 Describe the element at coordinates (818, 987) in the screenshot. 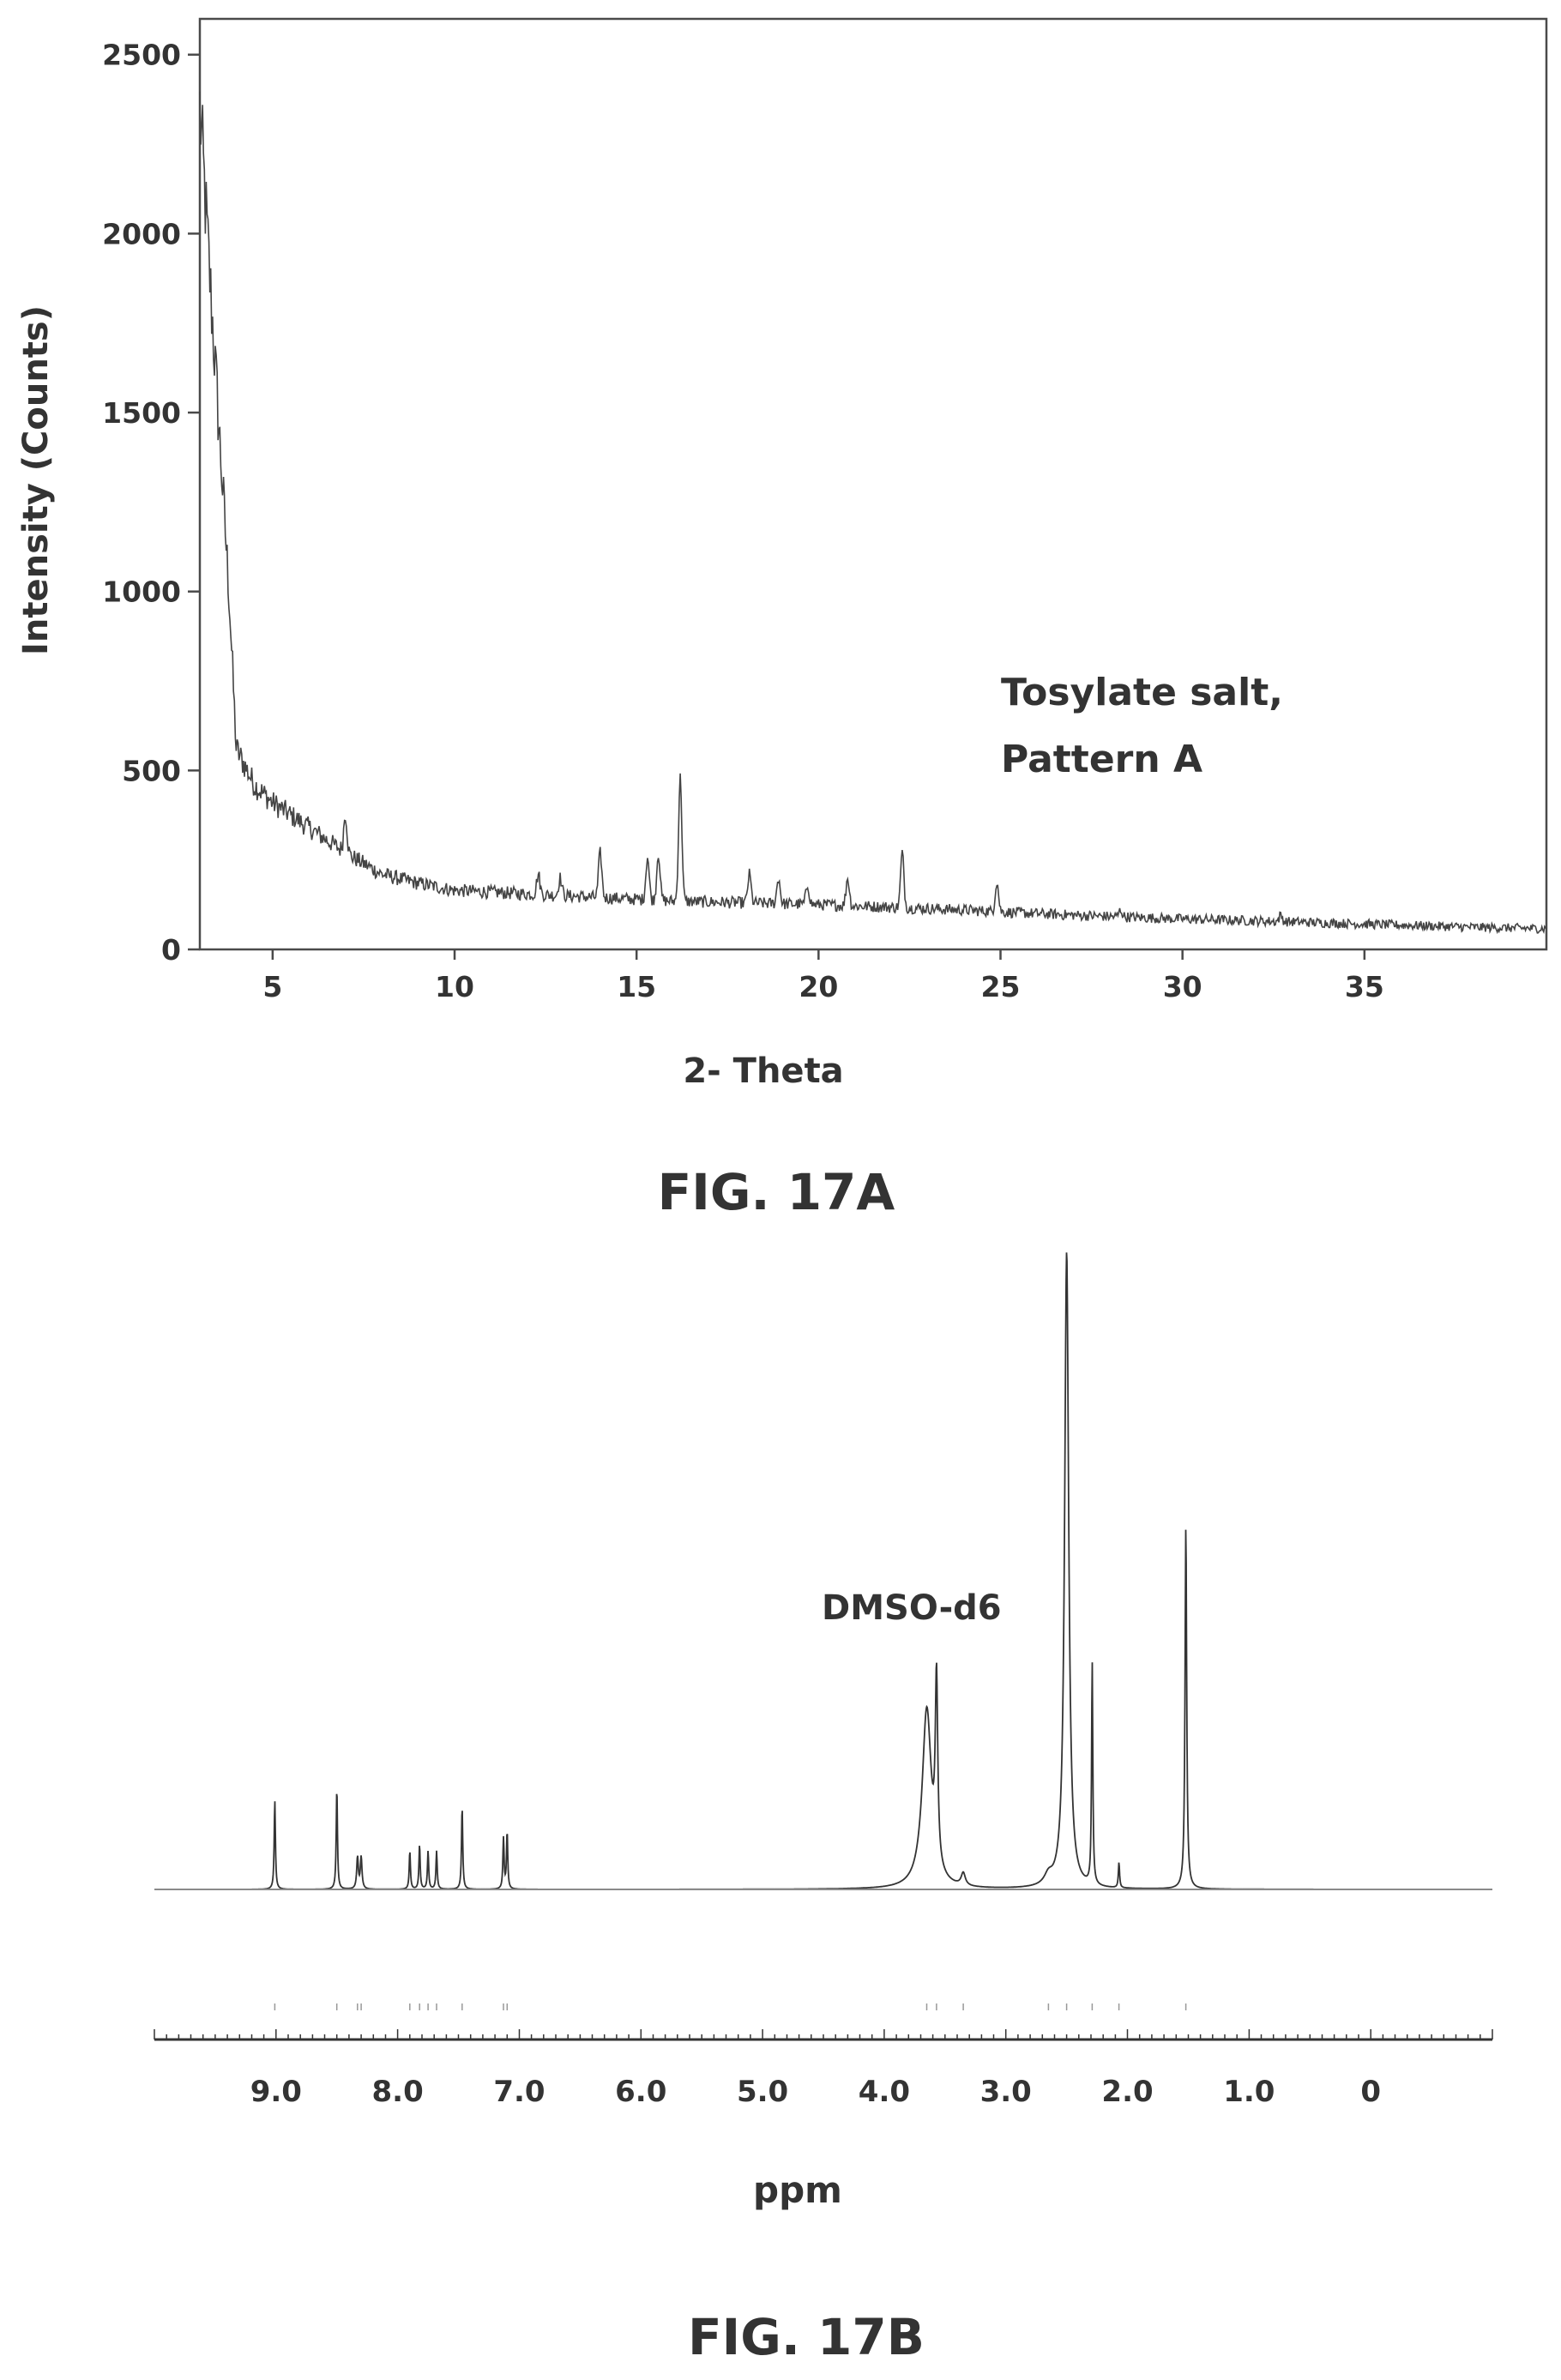

I see `xrpd-x-tick-label: 20` at that location.